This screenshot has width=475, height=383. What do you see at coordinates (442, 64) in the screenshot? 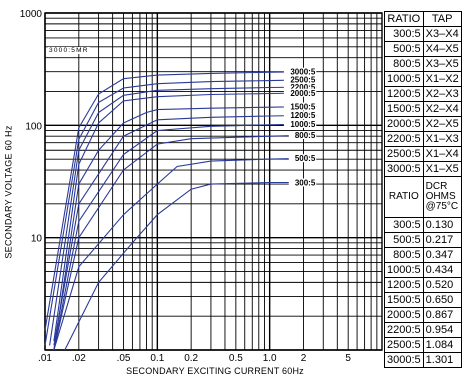
I see `tap-connection-cell: X3–X5` at bounding box center [442, 64].